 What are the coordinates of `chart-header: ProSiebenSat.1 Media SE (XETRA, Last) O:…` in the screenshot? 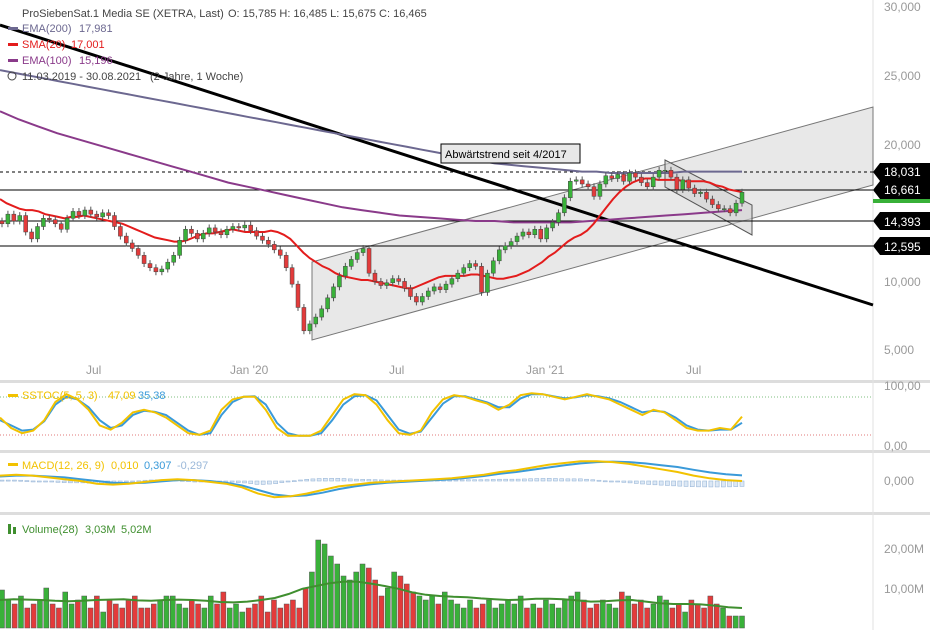 It's located at (217, 45).